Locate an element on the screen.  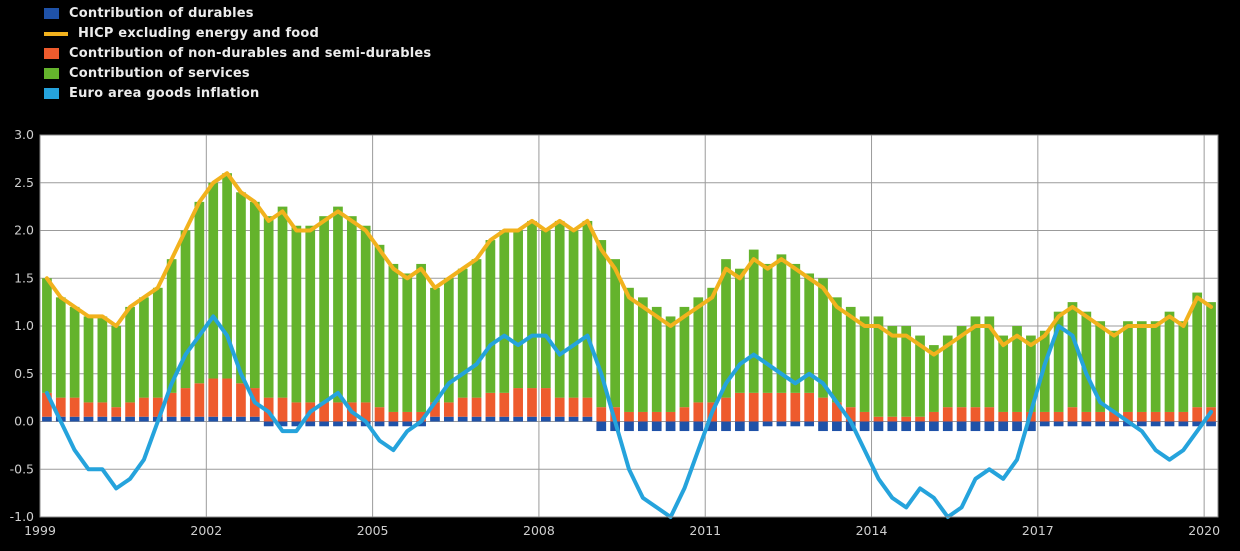
svg-text: 1999 is located at coordinates (40, 530).